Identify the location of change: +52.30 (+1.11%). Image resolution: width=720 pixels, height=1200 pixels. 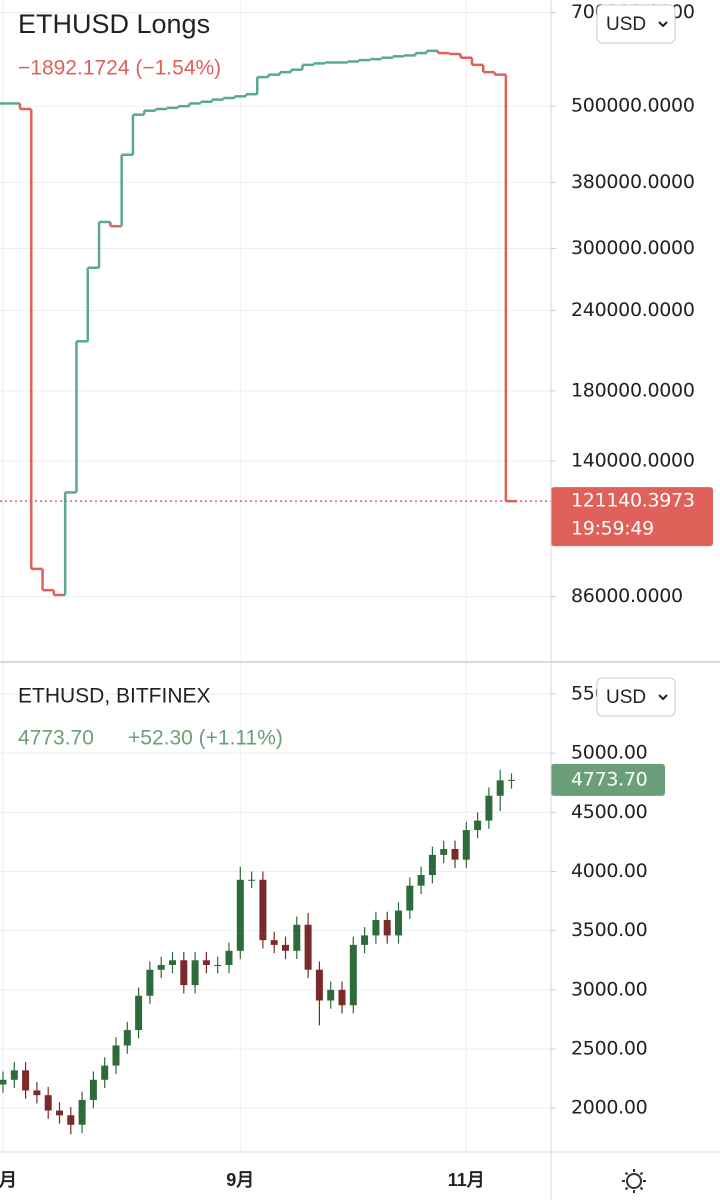
(205, 738).